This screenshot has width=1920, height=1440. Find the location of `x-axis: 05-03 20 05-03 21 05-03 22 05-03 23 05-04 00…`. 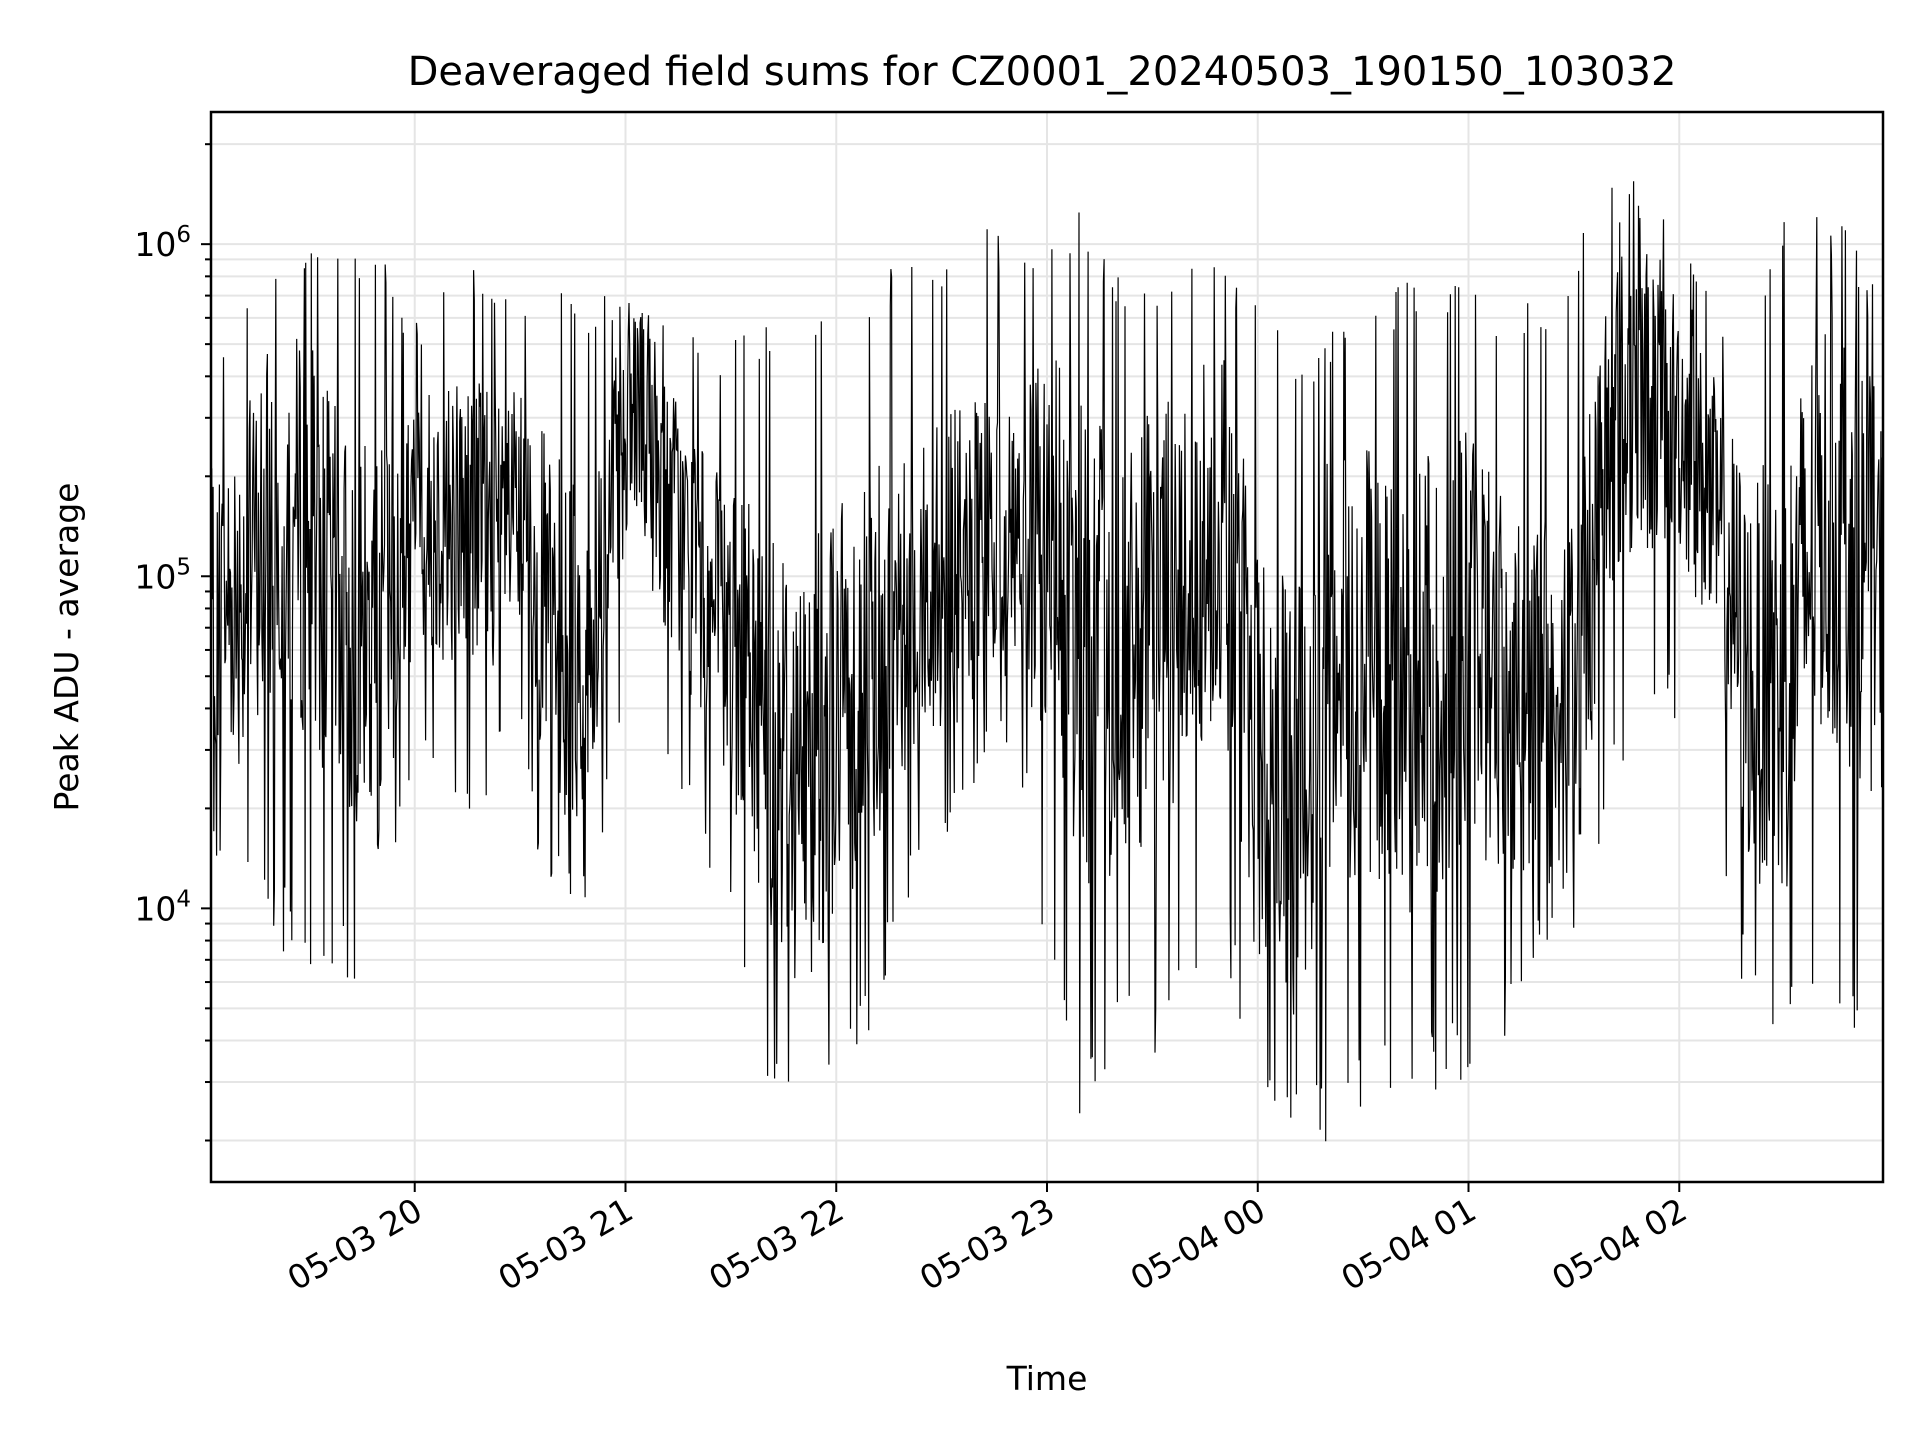

x-axis: 05-03 20 05-03 21 05-03 22 05-03 23 05-04 00… is located at coordinates (987, 1240).